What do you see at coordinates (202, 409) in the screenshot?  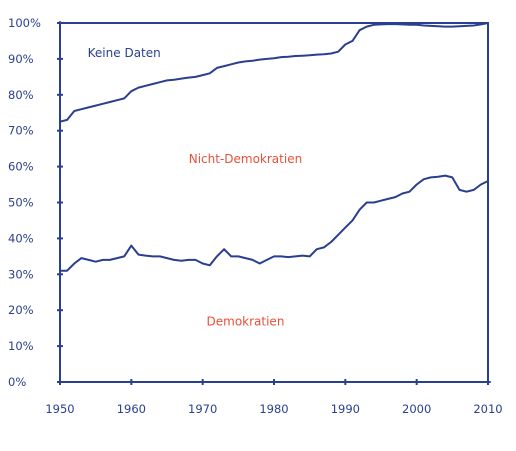 I see `x-tick-label: 1970` at bounding box center [202, 409].